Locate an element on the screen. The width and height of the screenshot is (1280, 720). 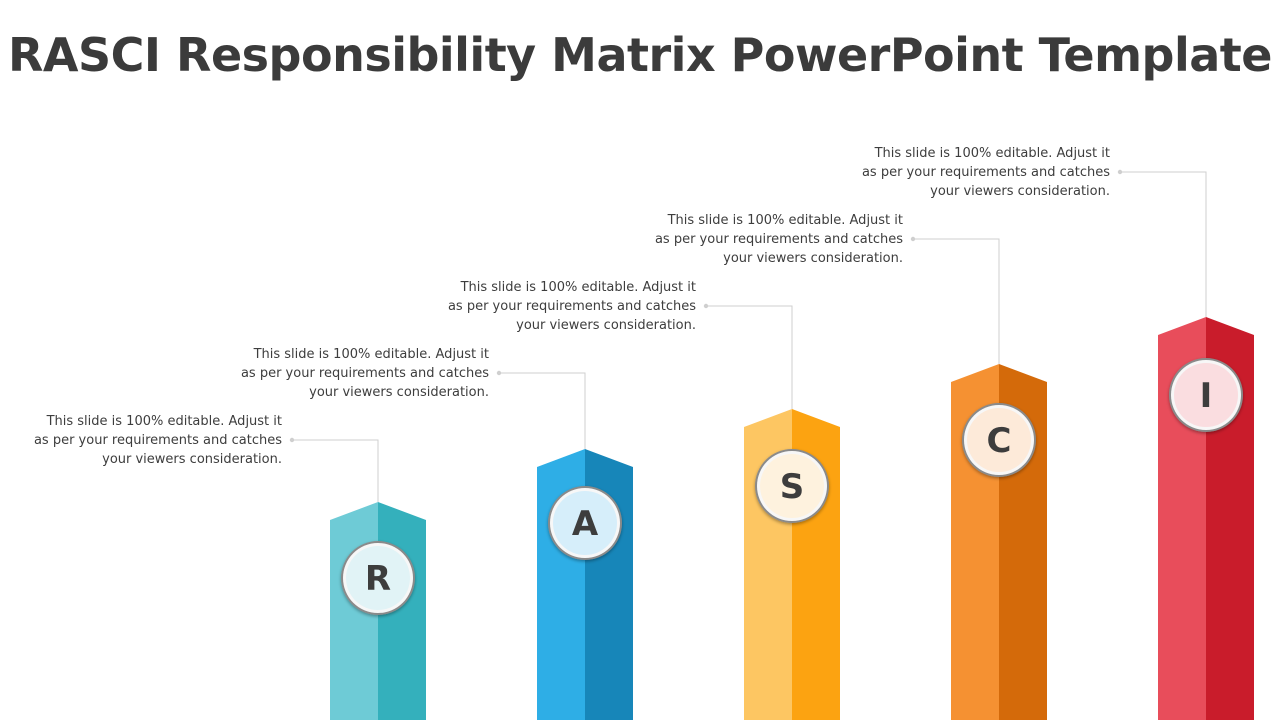
connector-dot-i is located at coordinates (1120, 172).